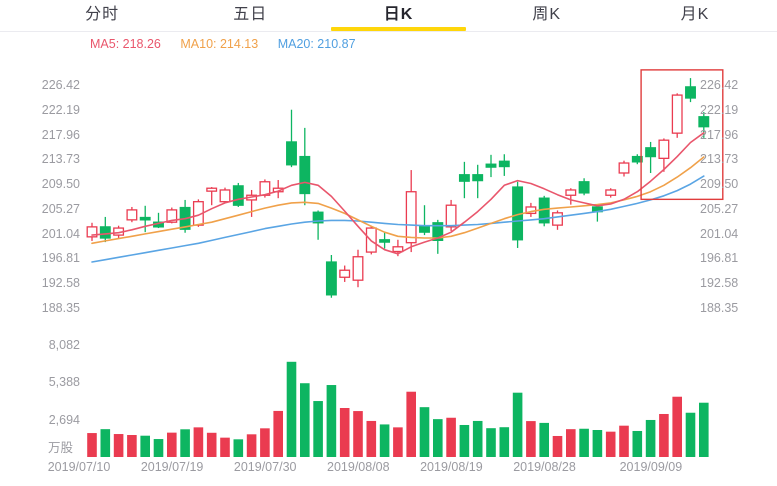 The height and width of the screenshot is (486, 777). Describe the element at coordinates (250, 14) in the screenshot. I see `tab-five-day: 五日` at that location.